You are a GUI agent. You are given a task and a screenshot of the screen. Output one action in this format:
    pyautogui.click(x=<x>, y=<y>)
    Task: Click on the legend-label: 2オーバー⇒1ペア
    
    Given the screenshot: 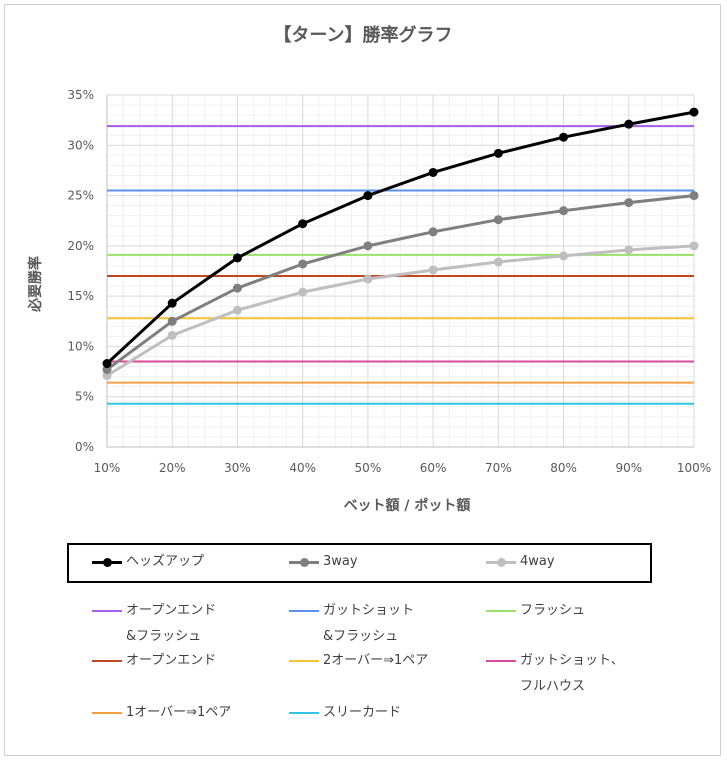 What is the action you would take?
    pyautogui.click(x=376, y=660)
    